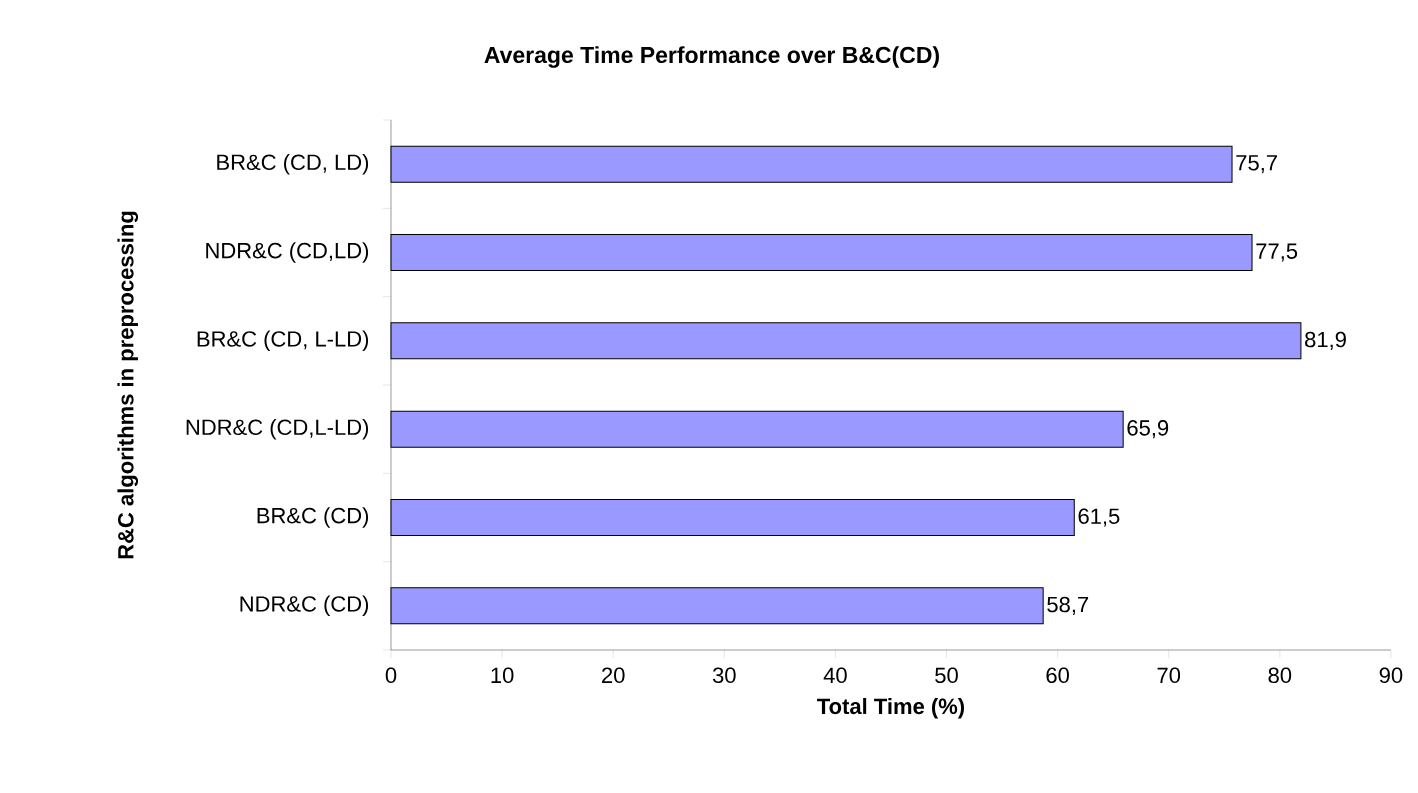  I want to click on y-axis-title: R&C algorithms in preprocessing, so click(128, 385).